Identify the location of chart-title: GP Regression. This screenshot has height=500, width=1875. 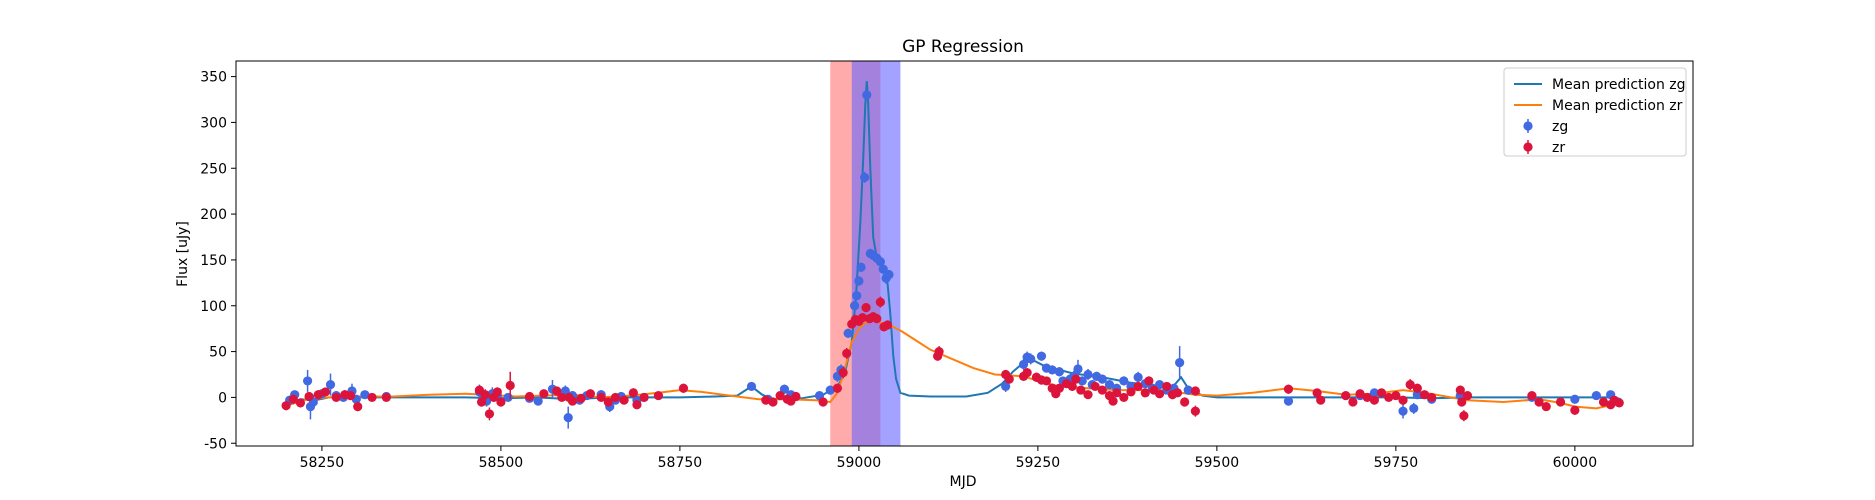
(963, 47).